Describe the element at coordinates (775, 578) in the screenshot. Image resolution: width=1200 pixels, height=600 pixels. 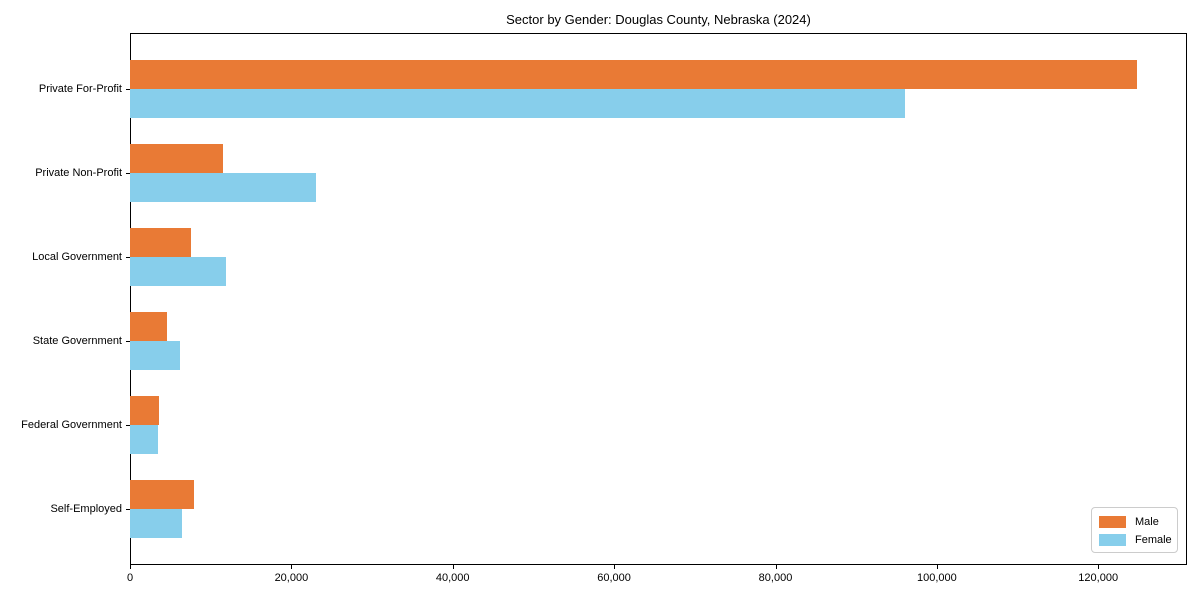
I see `x-tick-label-80000: 80,000` at that location.